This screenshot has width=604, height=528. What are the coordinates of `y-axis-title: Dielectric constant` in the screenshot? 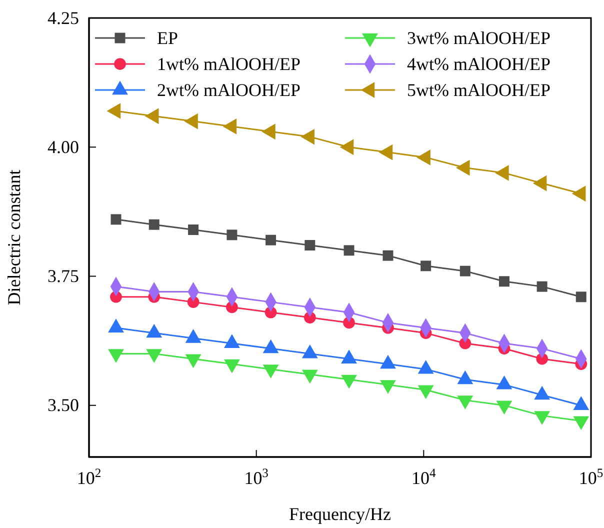 It's located at (14, 238).